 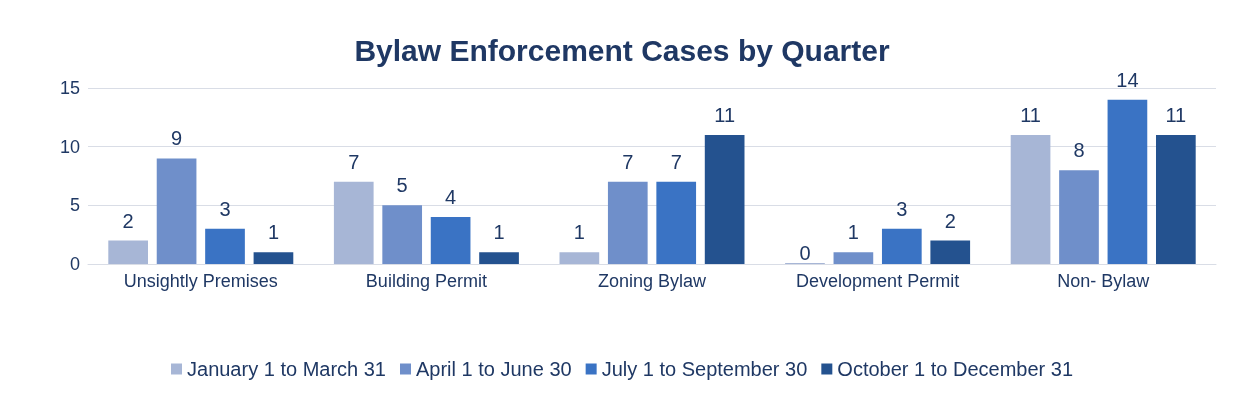 What do you see at coordinates (878, 281) in the screenshot?
I see `x-tick-label: Development Permit` at bounding box center [878, 281].